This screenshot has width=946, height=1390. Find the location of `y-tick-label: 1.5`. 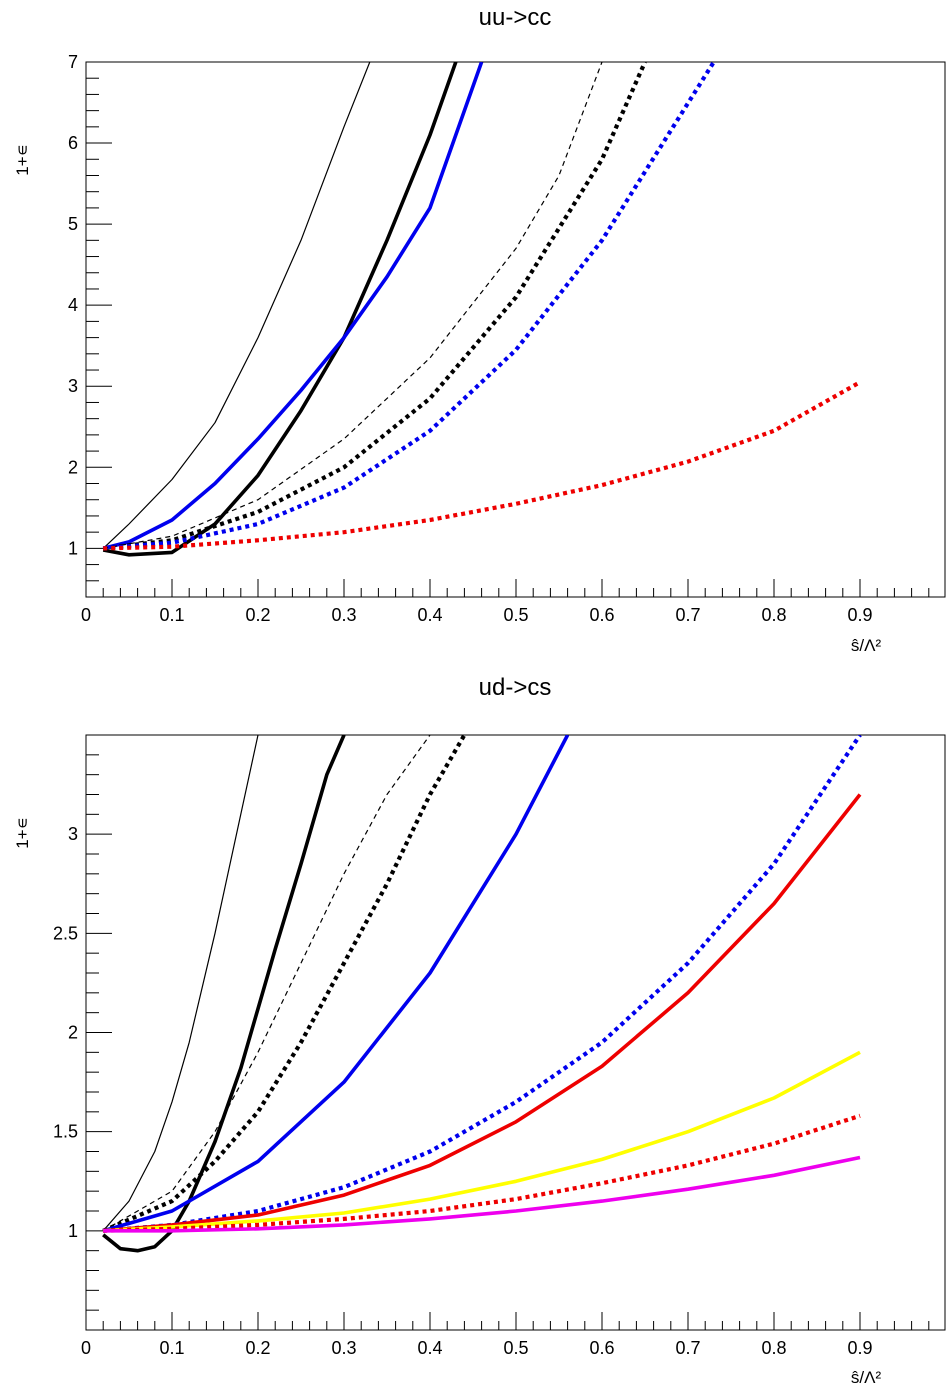

y-tick-label: 1.5 is located at coordinates (65, 1132).